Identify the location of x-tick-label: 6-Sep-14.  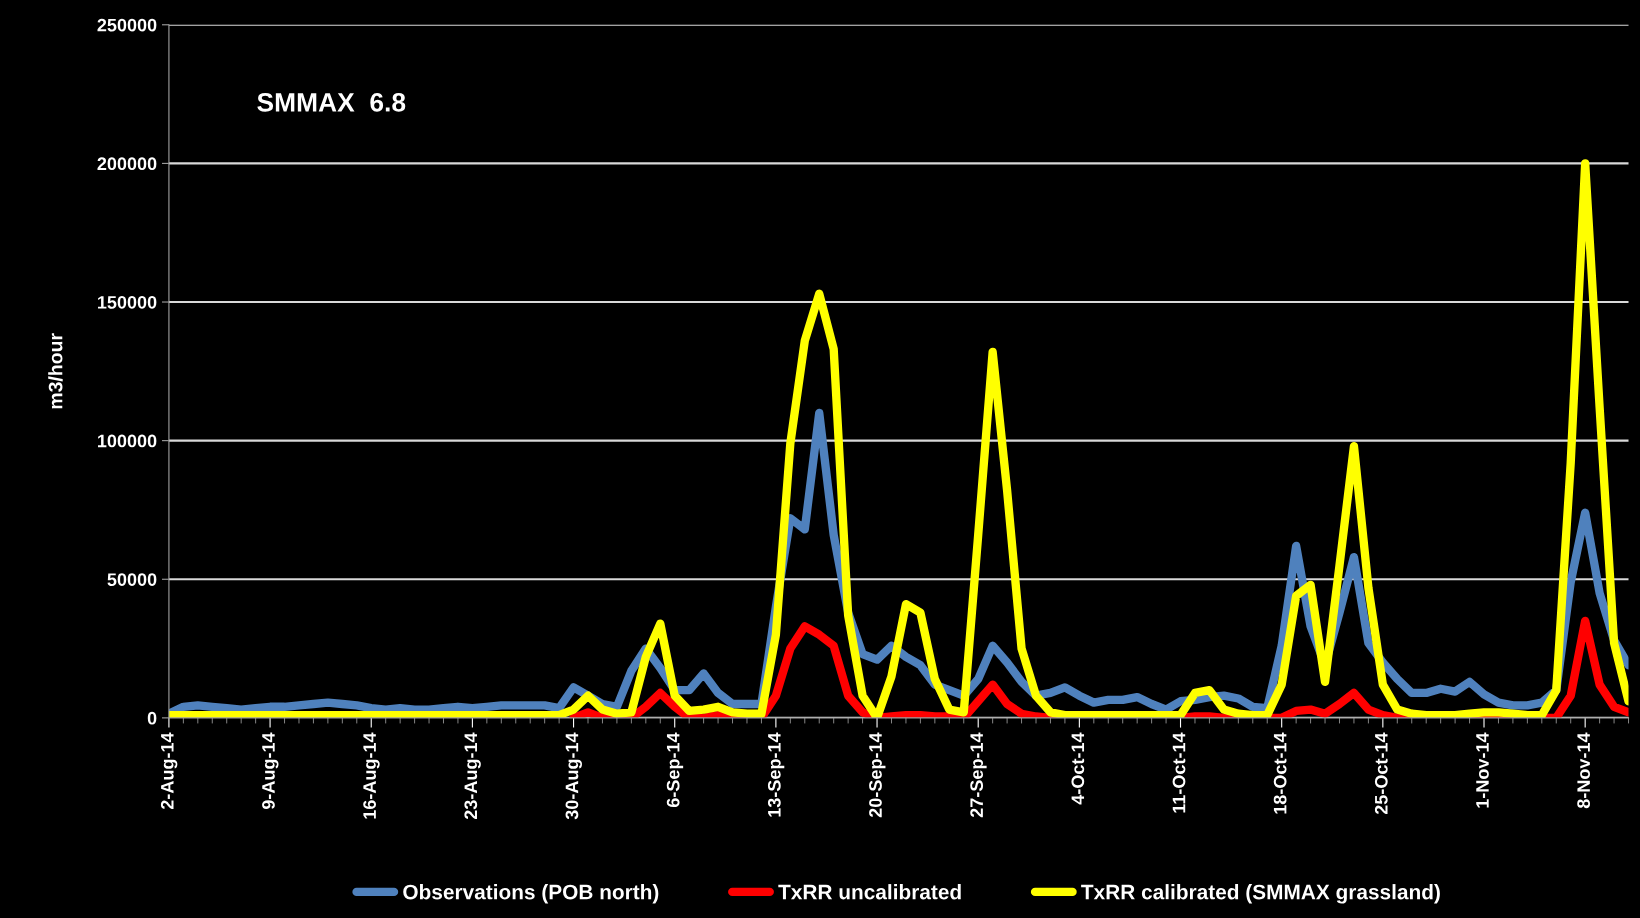
(675, 770).